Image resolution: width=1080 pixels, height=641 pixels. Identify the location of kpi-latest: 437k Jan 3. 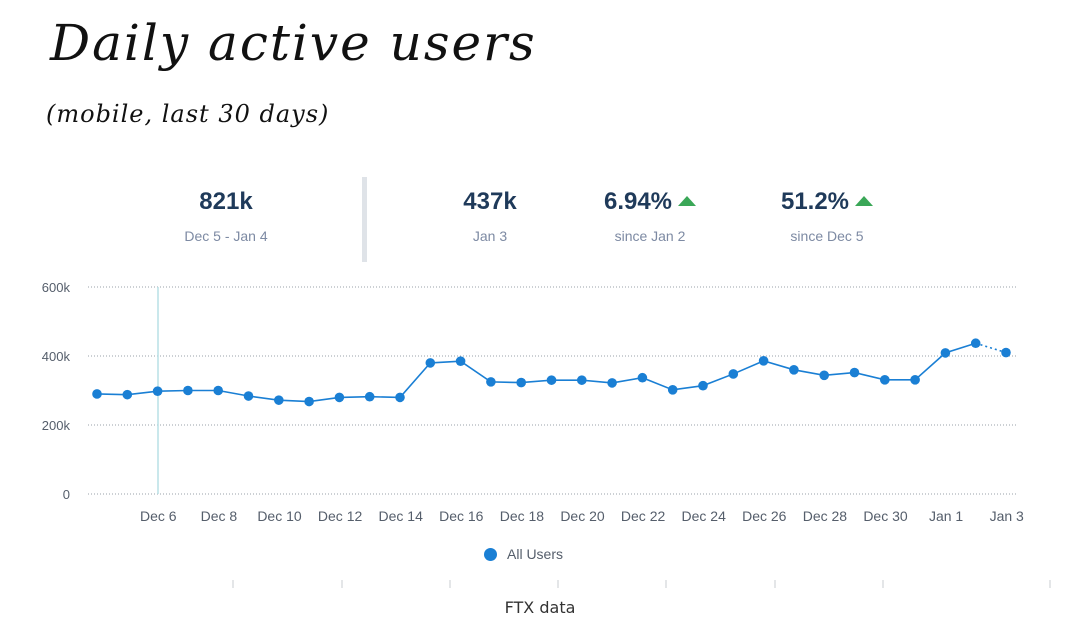
(490, 216).